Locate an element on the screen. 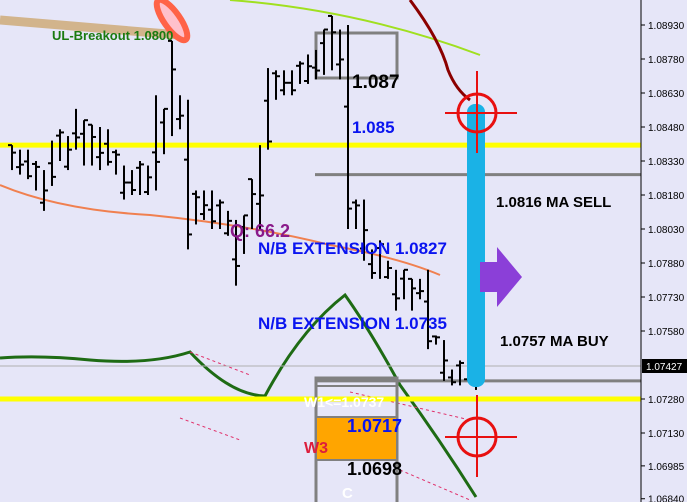 Image resolution: width=687 pixels, height=502 pixels. axis-tick-label: 1.08780 is located at coordinates (666, 60).